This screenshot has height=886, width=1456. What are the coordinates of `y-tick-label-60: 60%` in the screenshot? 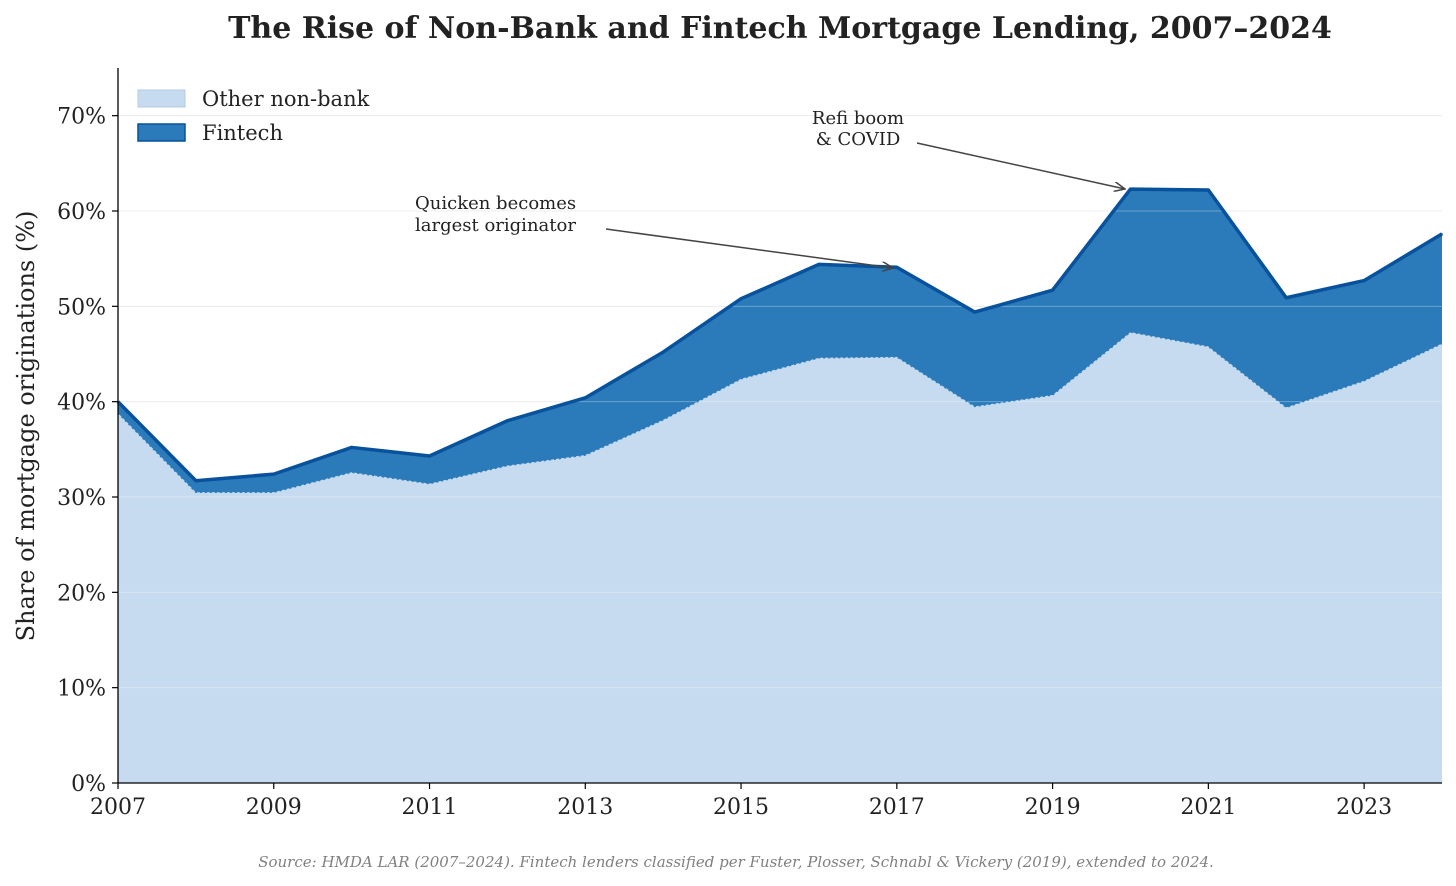 It's located at (81, 212).